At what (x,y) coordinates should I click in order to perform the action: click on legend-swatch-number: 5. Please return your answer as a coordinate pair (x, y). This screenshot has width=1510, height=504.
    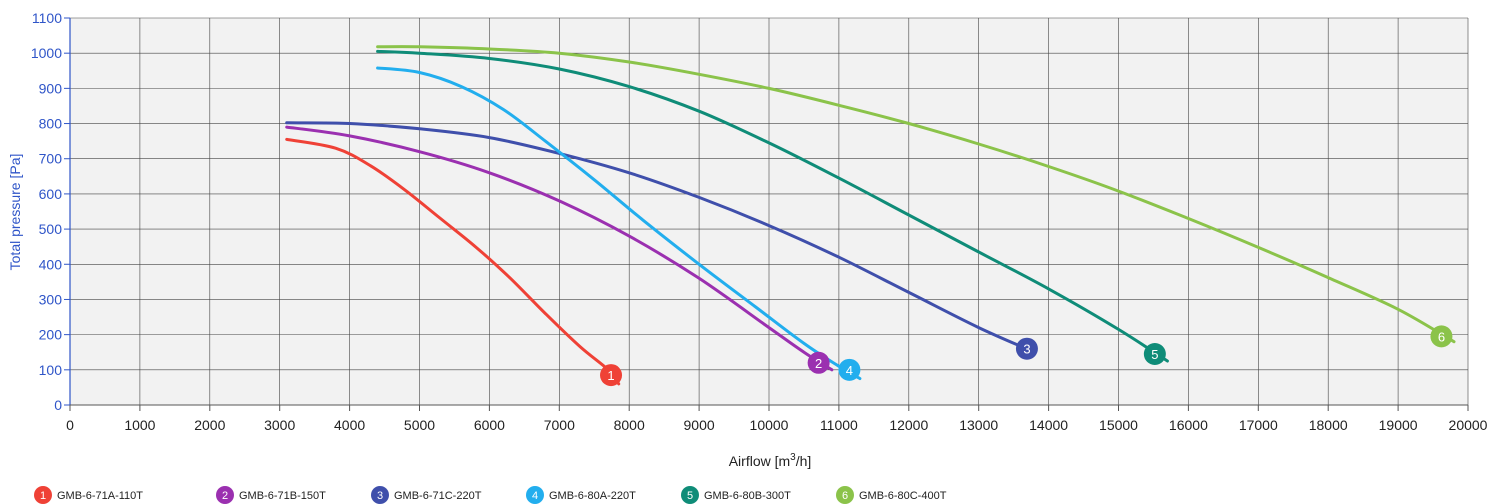
    Looking at the image, I should click on (690, 496).